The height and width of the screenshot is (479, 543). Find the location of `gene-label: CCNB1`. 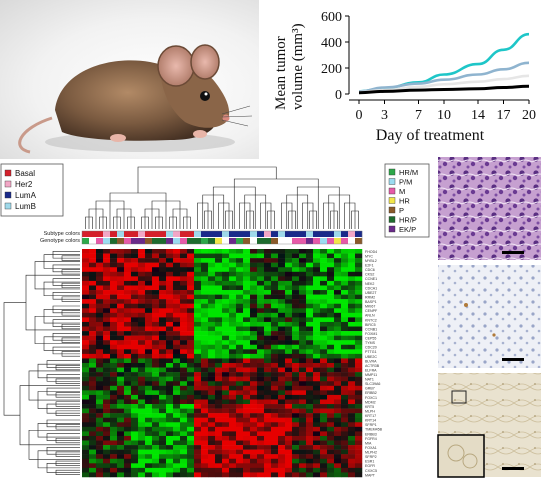

gene-label: CCNB1 is located at coordinates (371, 329).